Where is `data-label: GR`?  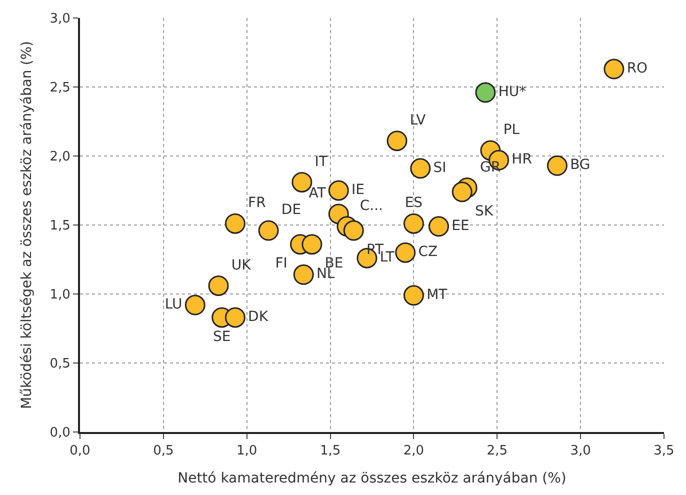 data-label: GR is located at coordinates (490, 167).